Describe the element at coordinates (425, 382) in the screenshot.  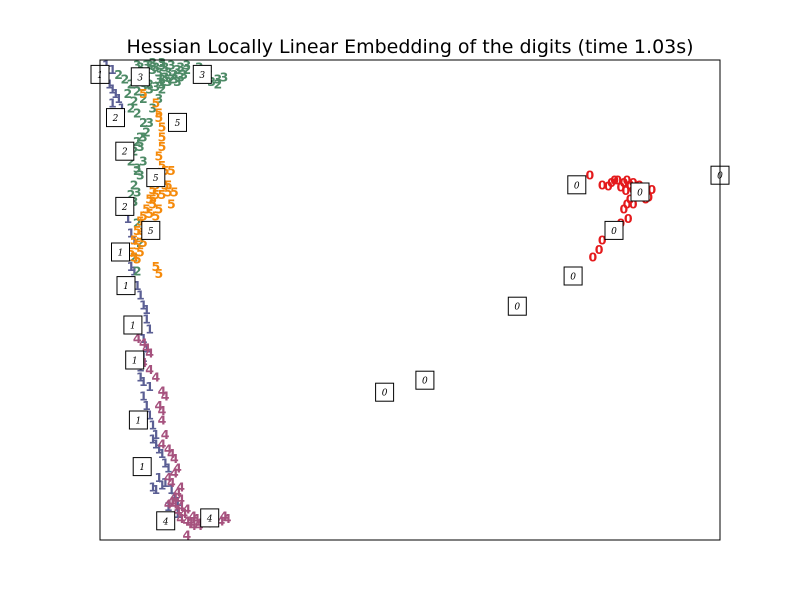
I see `thumbnail-digit: 0` at that location.